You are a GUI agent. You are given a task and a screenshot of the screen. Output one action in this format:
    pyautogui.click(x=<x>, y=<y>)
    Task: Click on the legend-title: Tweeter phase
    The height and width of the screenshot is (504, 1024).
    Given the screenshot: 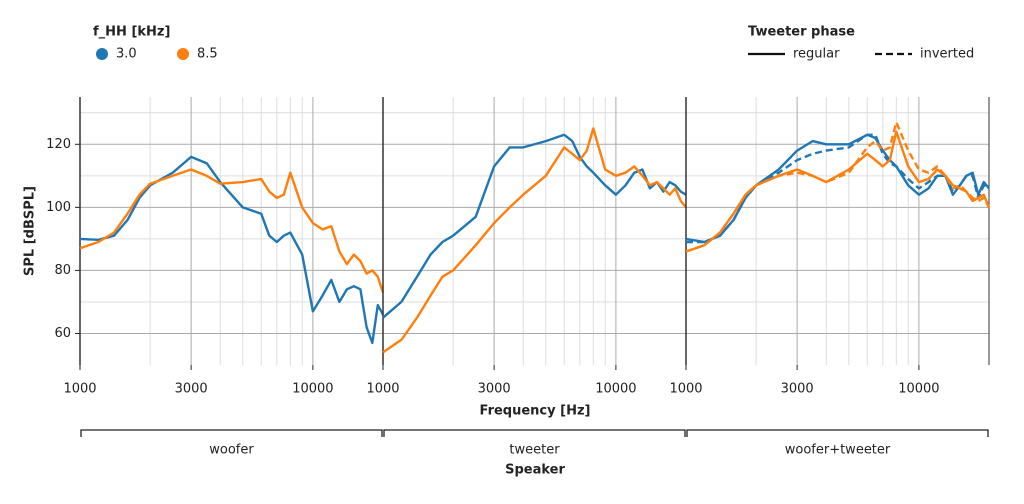 What is the action you would take?
    pyautogui.click(x=801, y=32)
    